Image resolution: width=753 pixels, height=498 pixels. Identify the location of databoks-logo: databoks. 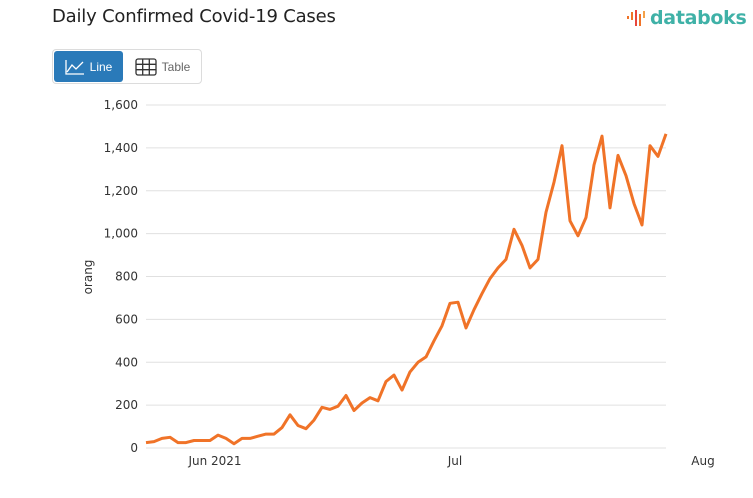
(686, 18).